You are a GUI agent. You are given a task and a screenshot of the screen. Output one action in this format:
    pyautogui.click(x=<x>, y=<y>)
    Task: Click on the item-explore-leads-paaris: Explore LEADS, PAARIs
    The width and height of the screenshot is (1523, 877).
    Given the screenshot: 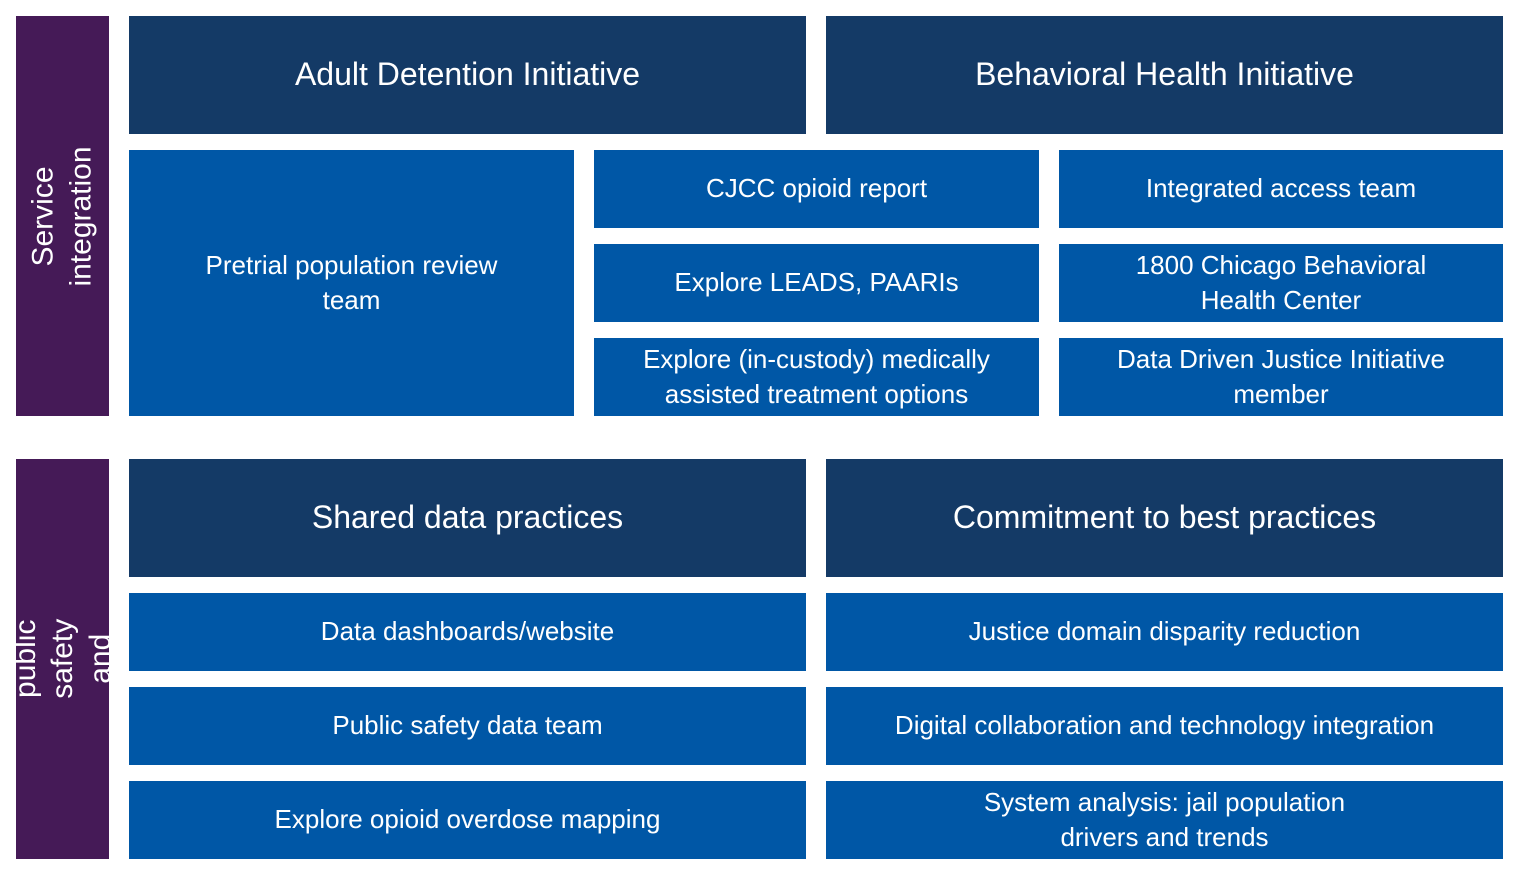 What is the action you would take?
    pyautogui.click(x=816, y=283)
    